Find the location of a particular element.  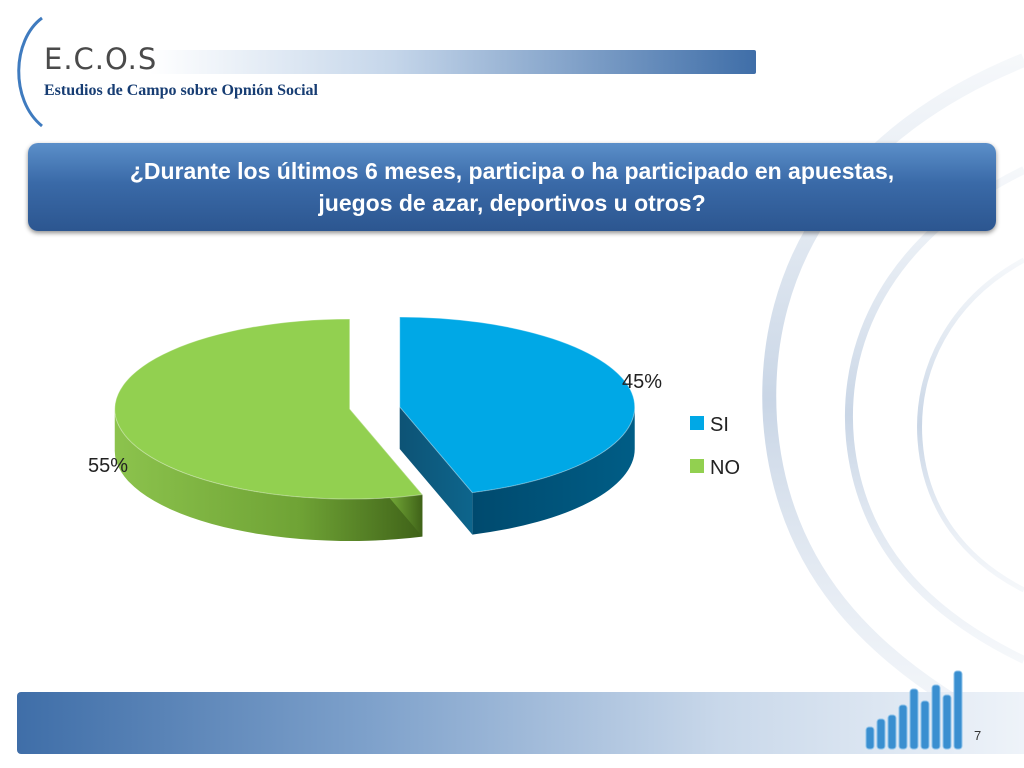

page-number: 7 is located at coordinates (978, 735).